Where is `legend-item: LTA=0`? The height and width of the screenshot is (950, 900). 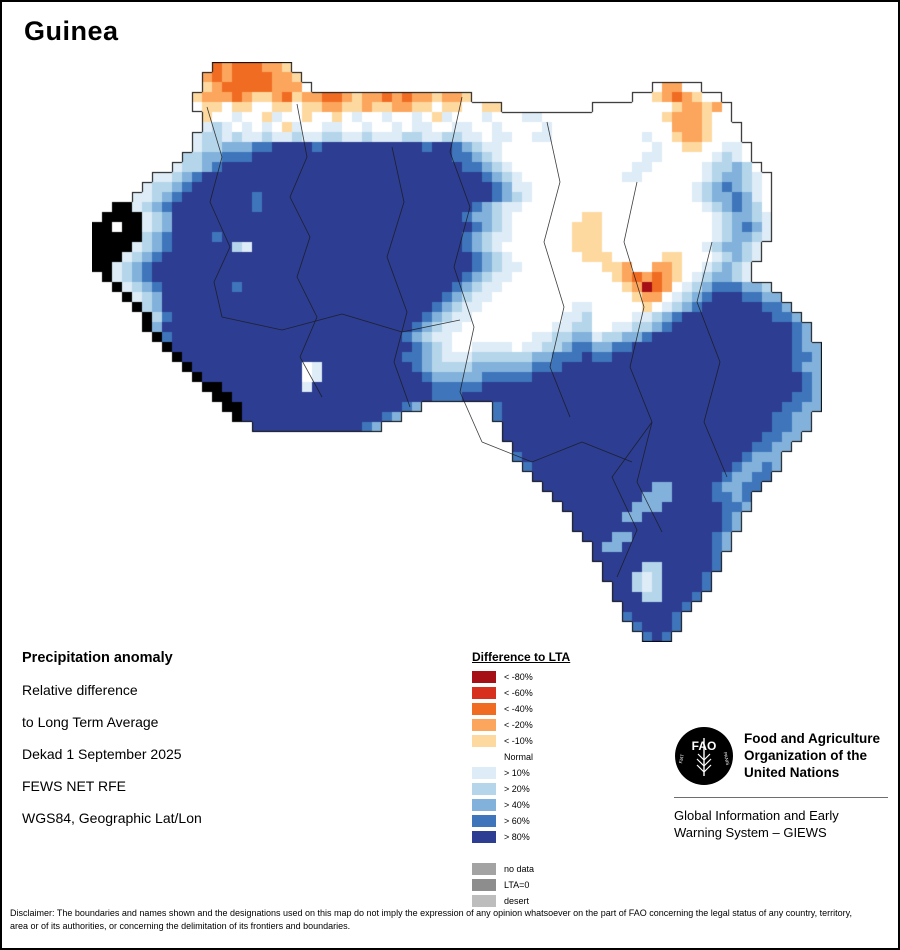 legend-item: LTA=0 is located at coordinates (521, 885).